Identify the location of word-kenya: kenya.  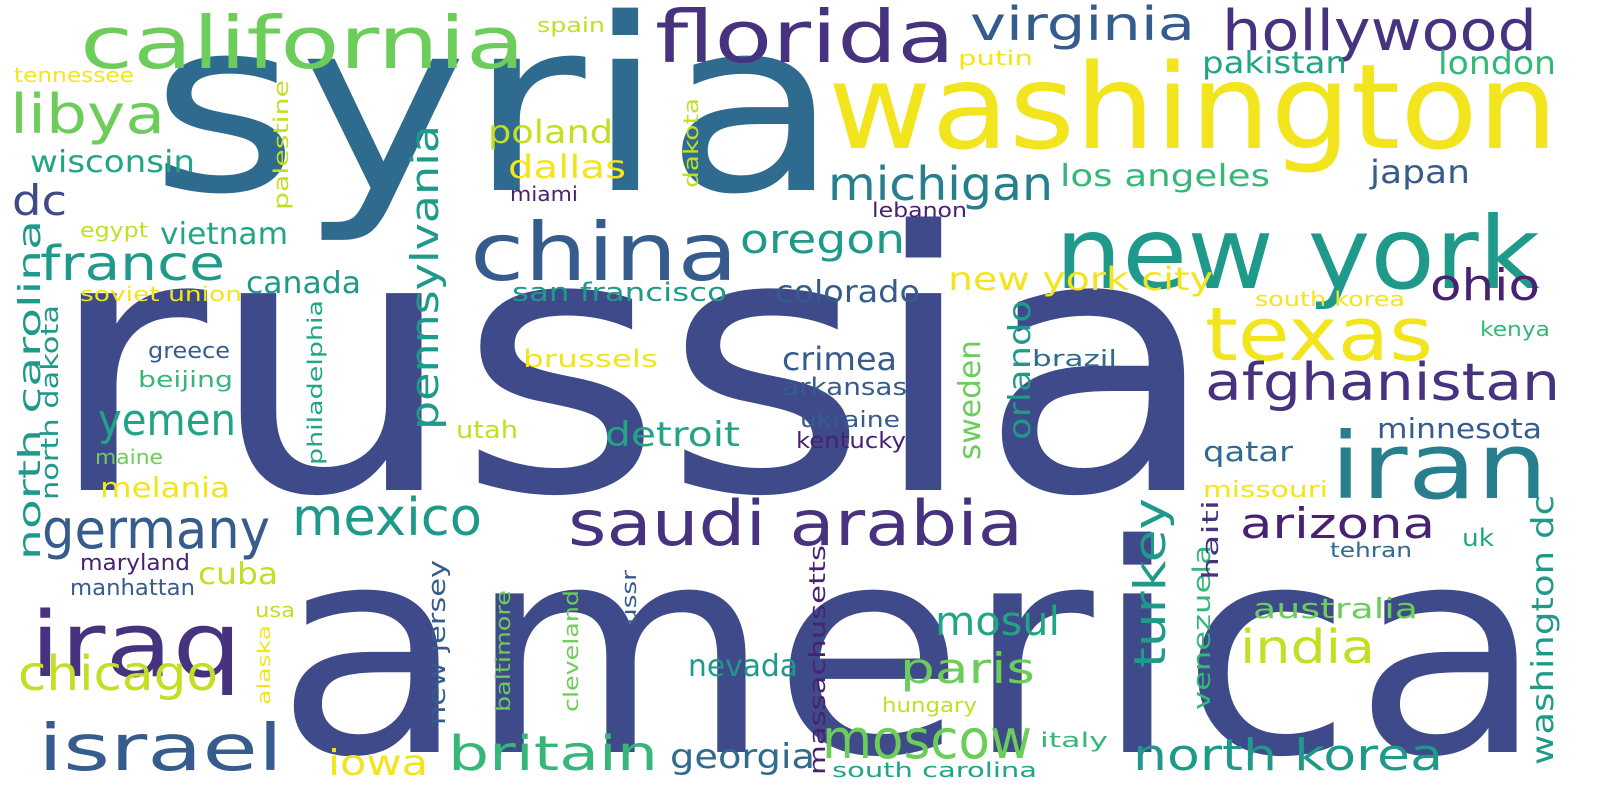
(1515, 329).